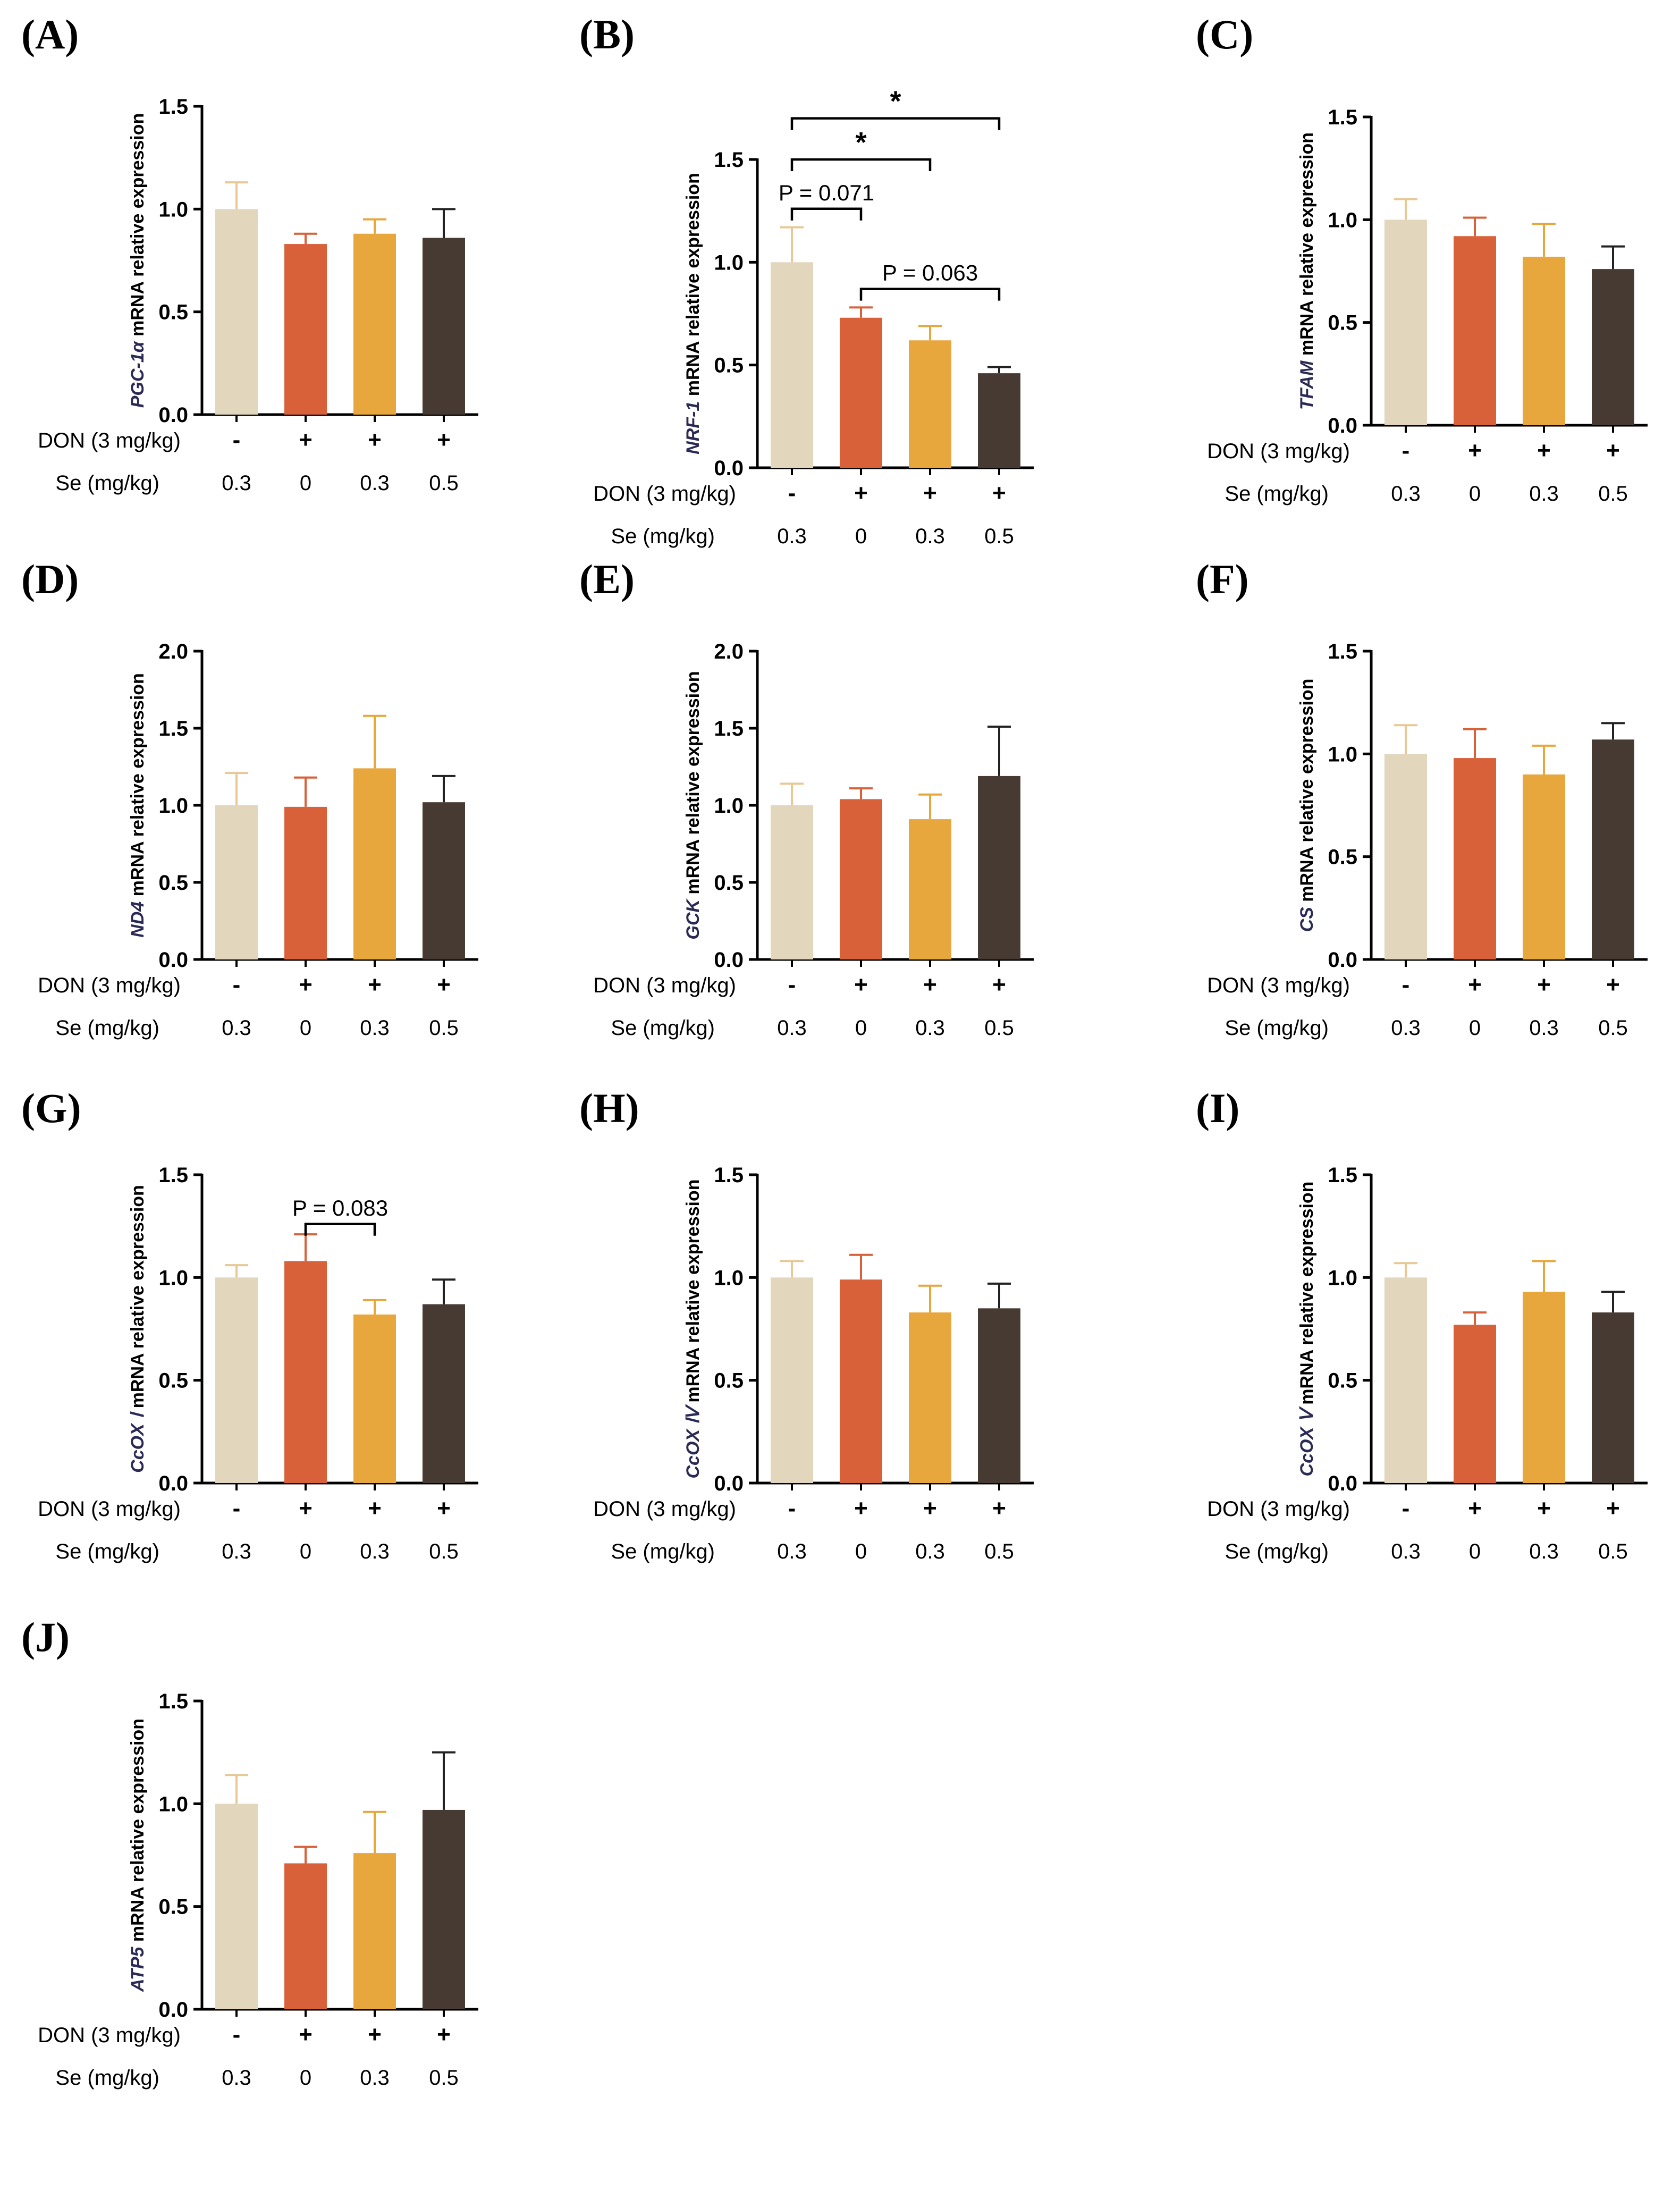 This screenshot has width=1680, height=2190. I want to click on se-row-label: Se (mg/kg), so click(663, 1028).